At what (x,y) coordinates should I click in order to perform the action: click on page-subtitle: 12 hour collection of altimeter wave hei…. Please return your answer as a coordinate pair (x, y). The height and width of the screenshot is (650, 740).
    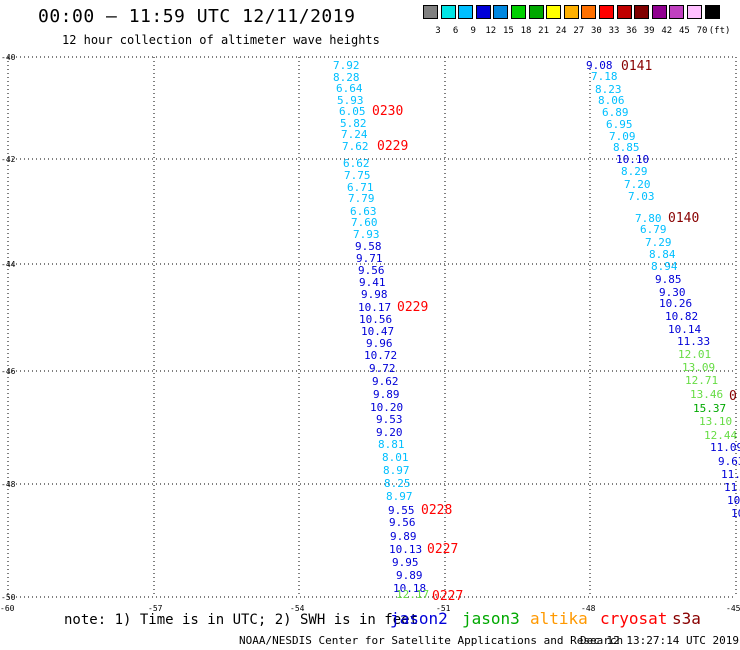
    Looking at the image, I should click on (221, 40).